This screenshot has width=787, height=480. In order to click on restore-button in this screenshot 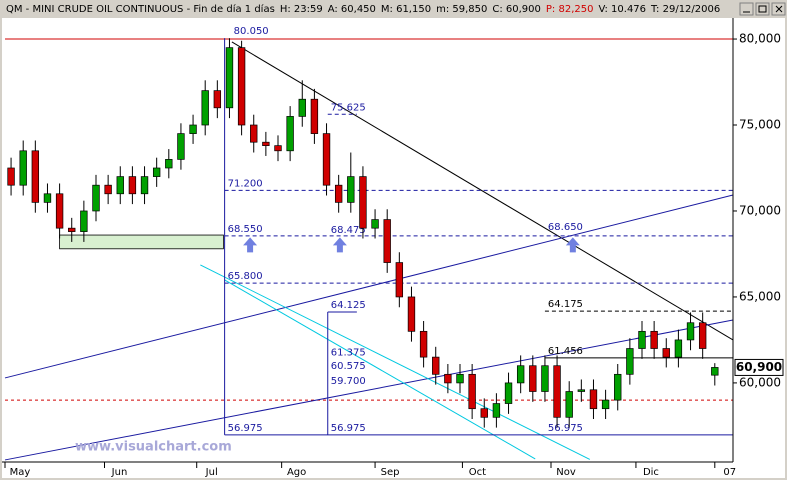, I will do `click(762, 9)`.